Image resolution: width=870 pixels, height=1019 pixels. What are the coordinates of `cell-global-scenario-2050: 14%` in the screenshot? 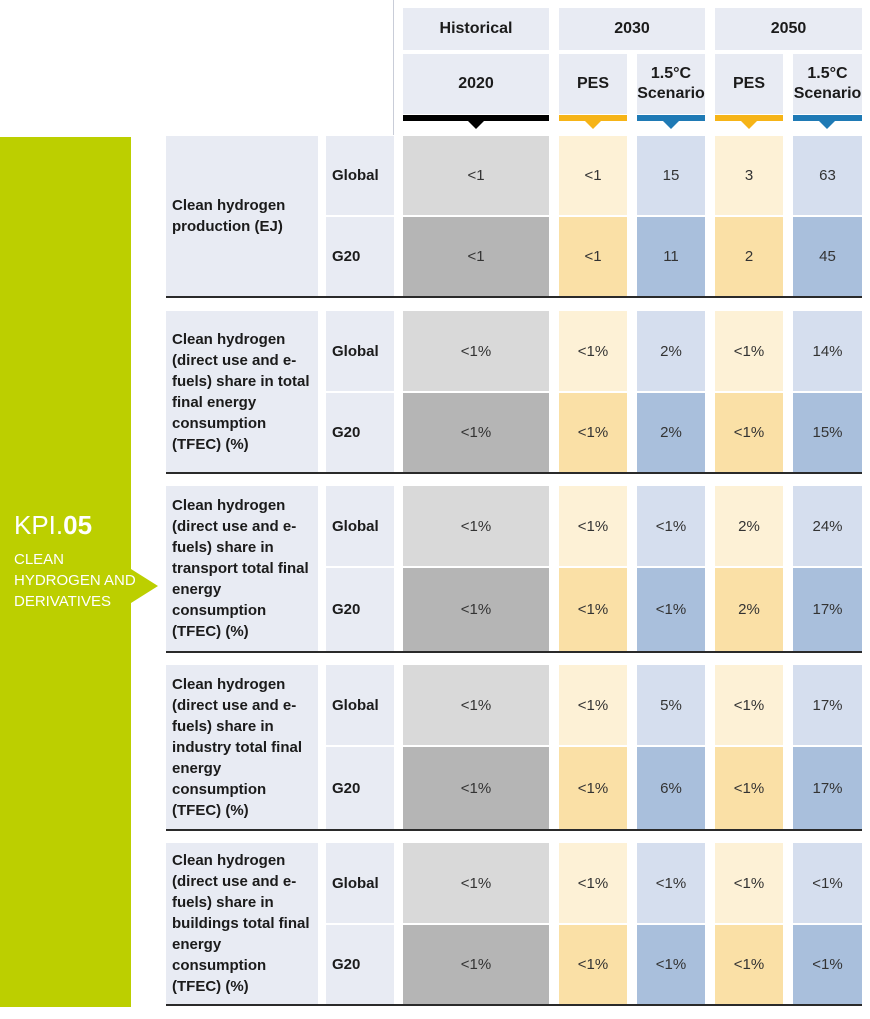 It's located at (827, 351).